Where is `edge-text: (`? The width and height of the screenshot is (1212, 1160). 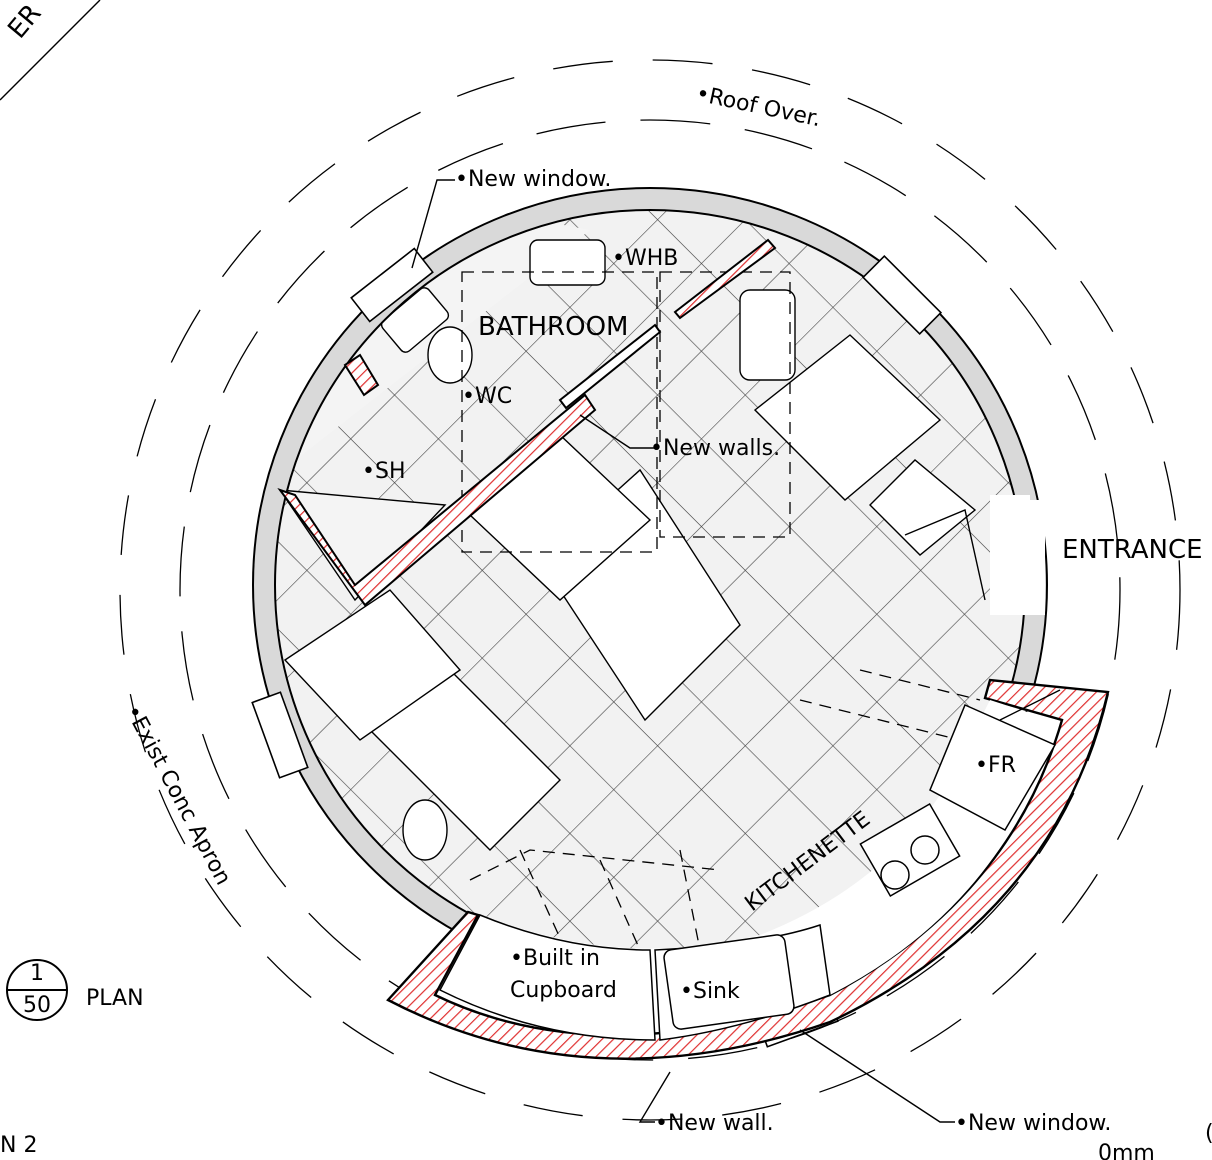 edge-text: ( is located at coordinates (1208, 1133).